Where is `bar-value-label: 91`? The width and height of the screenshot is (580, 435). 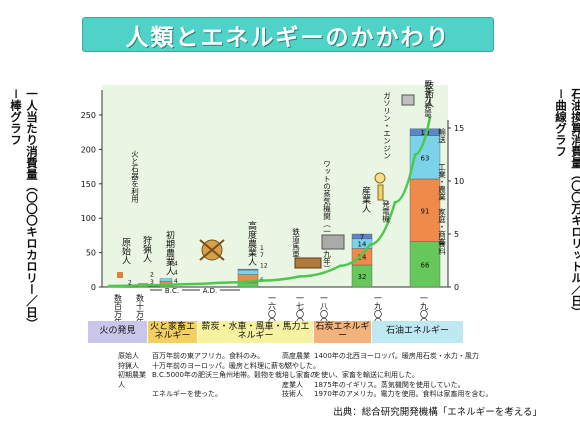
bar-value-label: 91 is located at coordinates (425, 211).